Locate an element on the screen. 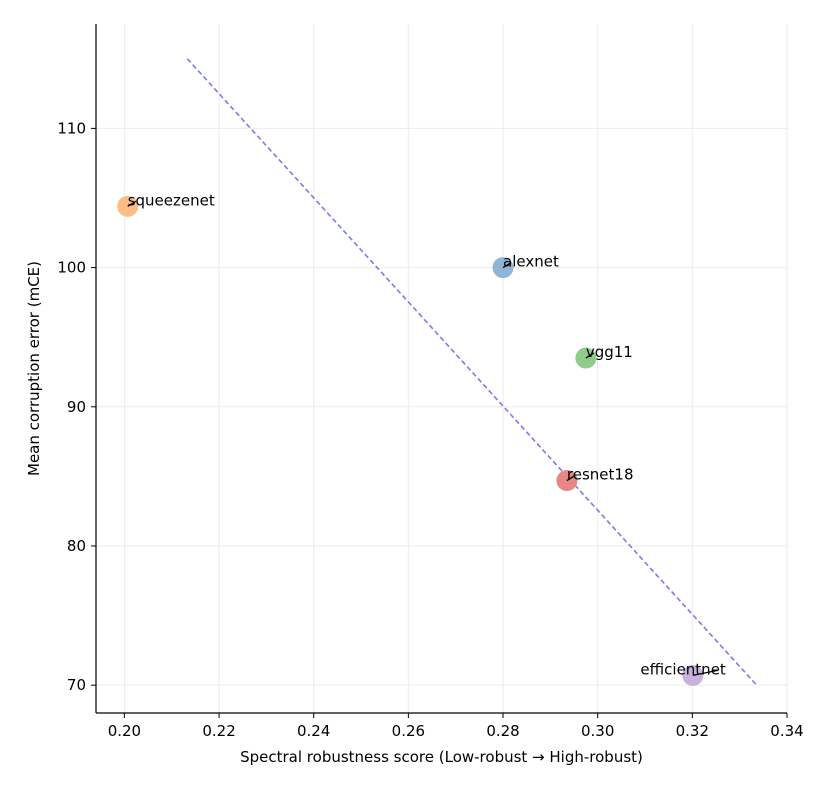  x-tick-label-7: 0.34 is located at coordinates (786, 731).